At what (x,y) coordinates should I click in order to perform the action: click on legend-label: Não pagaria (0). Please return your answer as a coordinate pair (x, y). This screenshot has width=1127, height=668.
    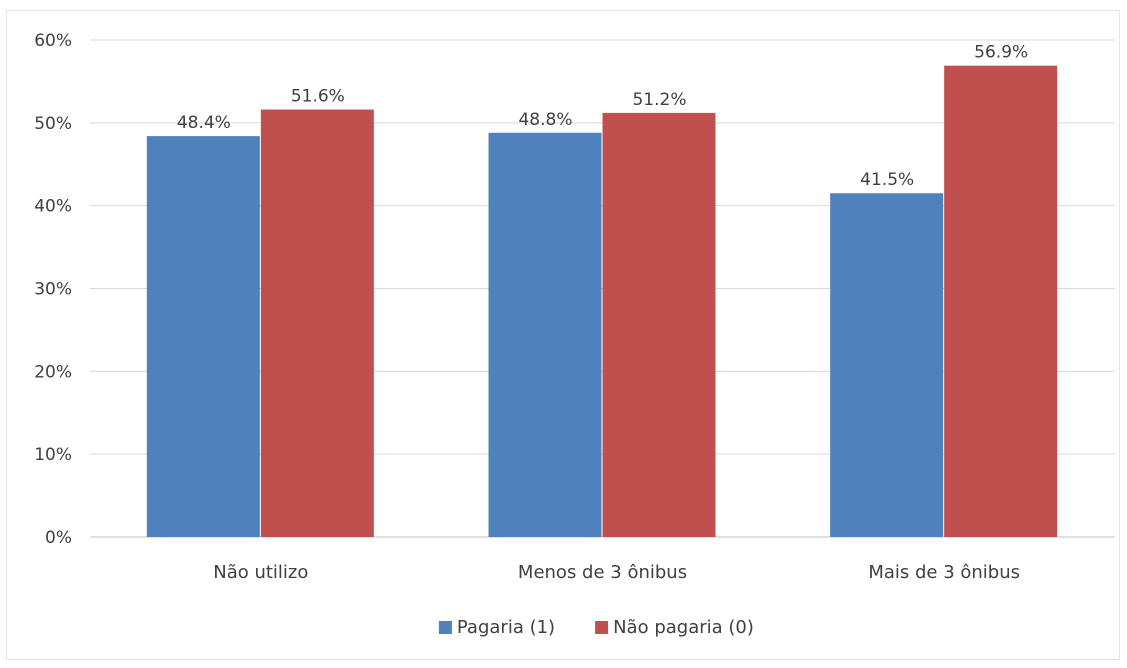
    Looking at the image, I should click on (683, 627).